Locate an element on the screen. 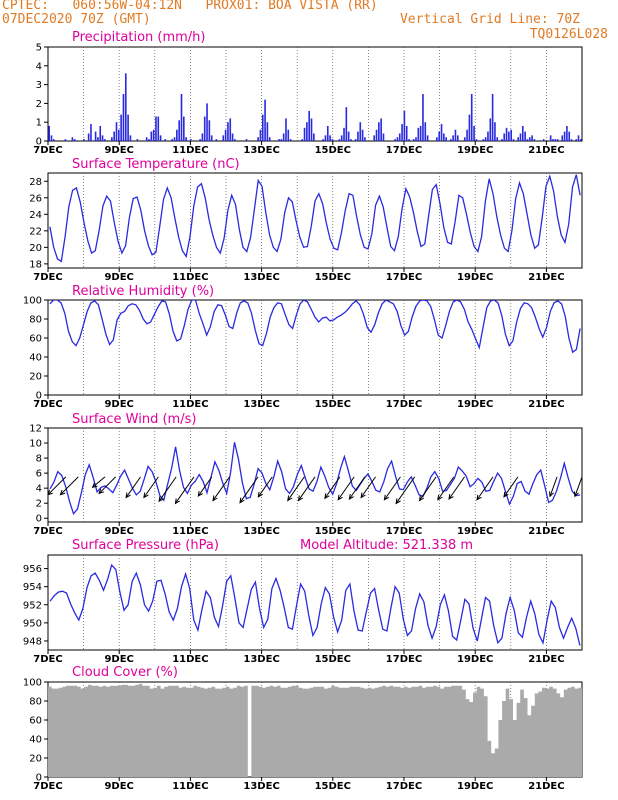  y-tick-label: 1 is located at coordinates (39, 123).